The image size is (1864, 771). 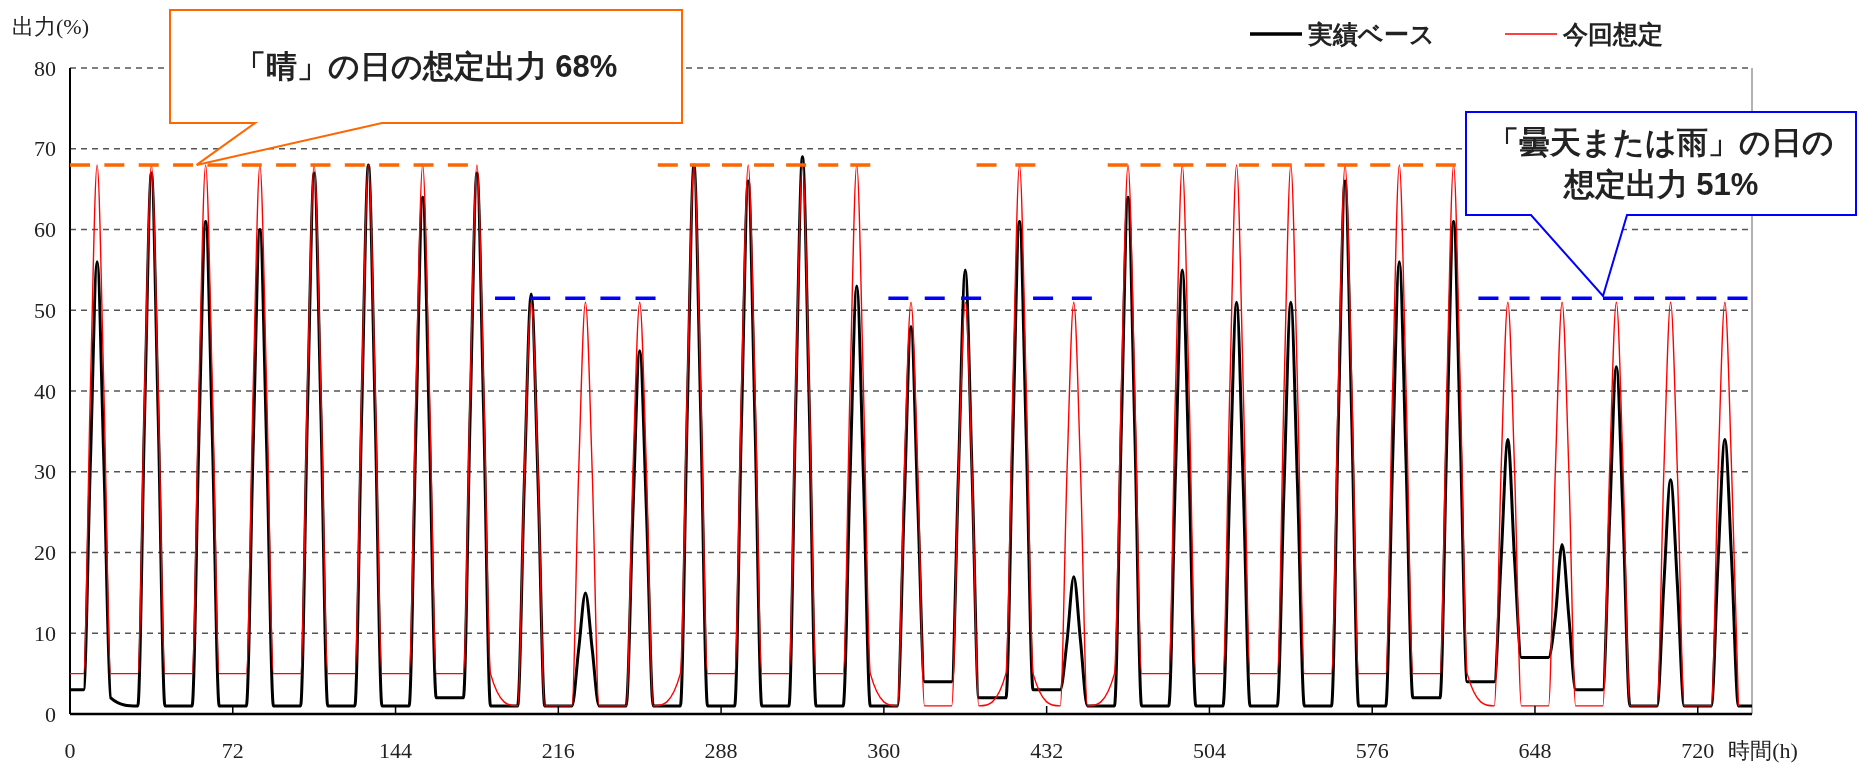 What do you see at coordinates (721, 750) in the screenshot?
I see `x-tick-label: 288` at bounding box center [721, 750].